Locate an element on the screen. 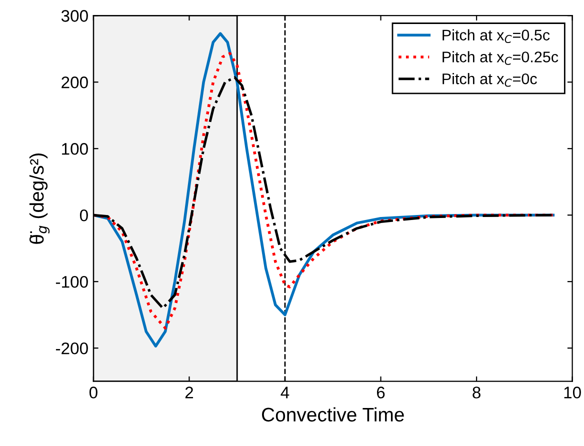 Image resolution: width=584 pixels, height=446 pixels. x-tick-label: 6 is located at coordinates (380, 392).